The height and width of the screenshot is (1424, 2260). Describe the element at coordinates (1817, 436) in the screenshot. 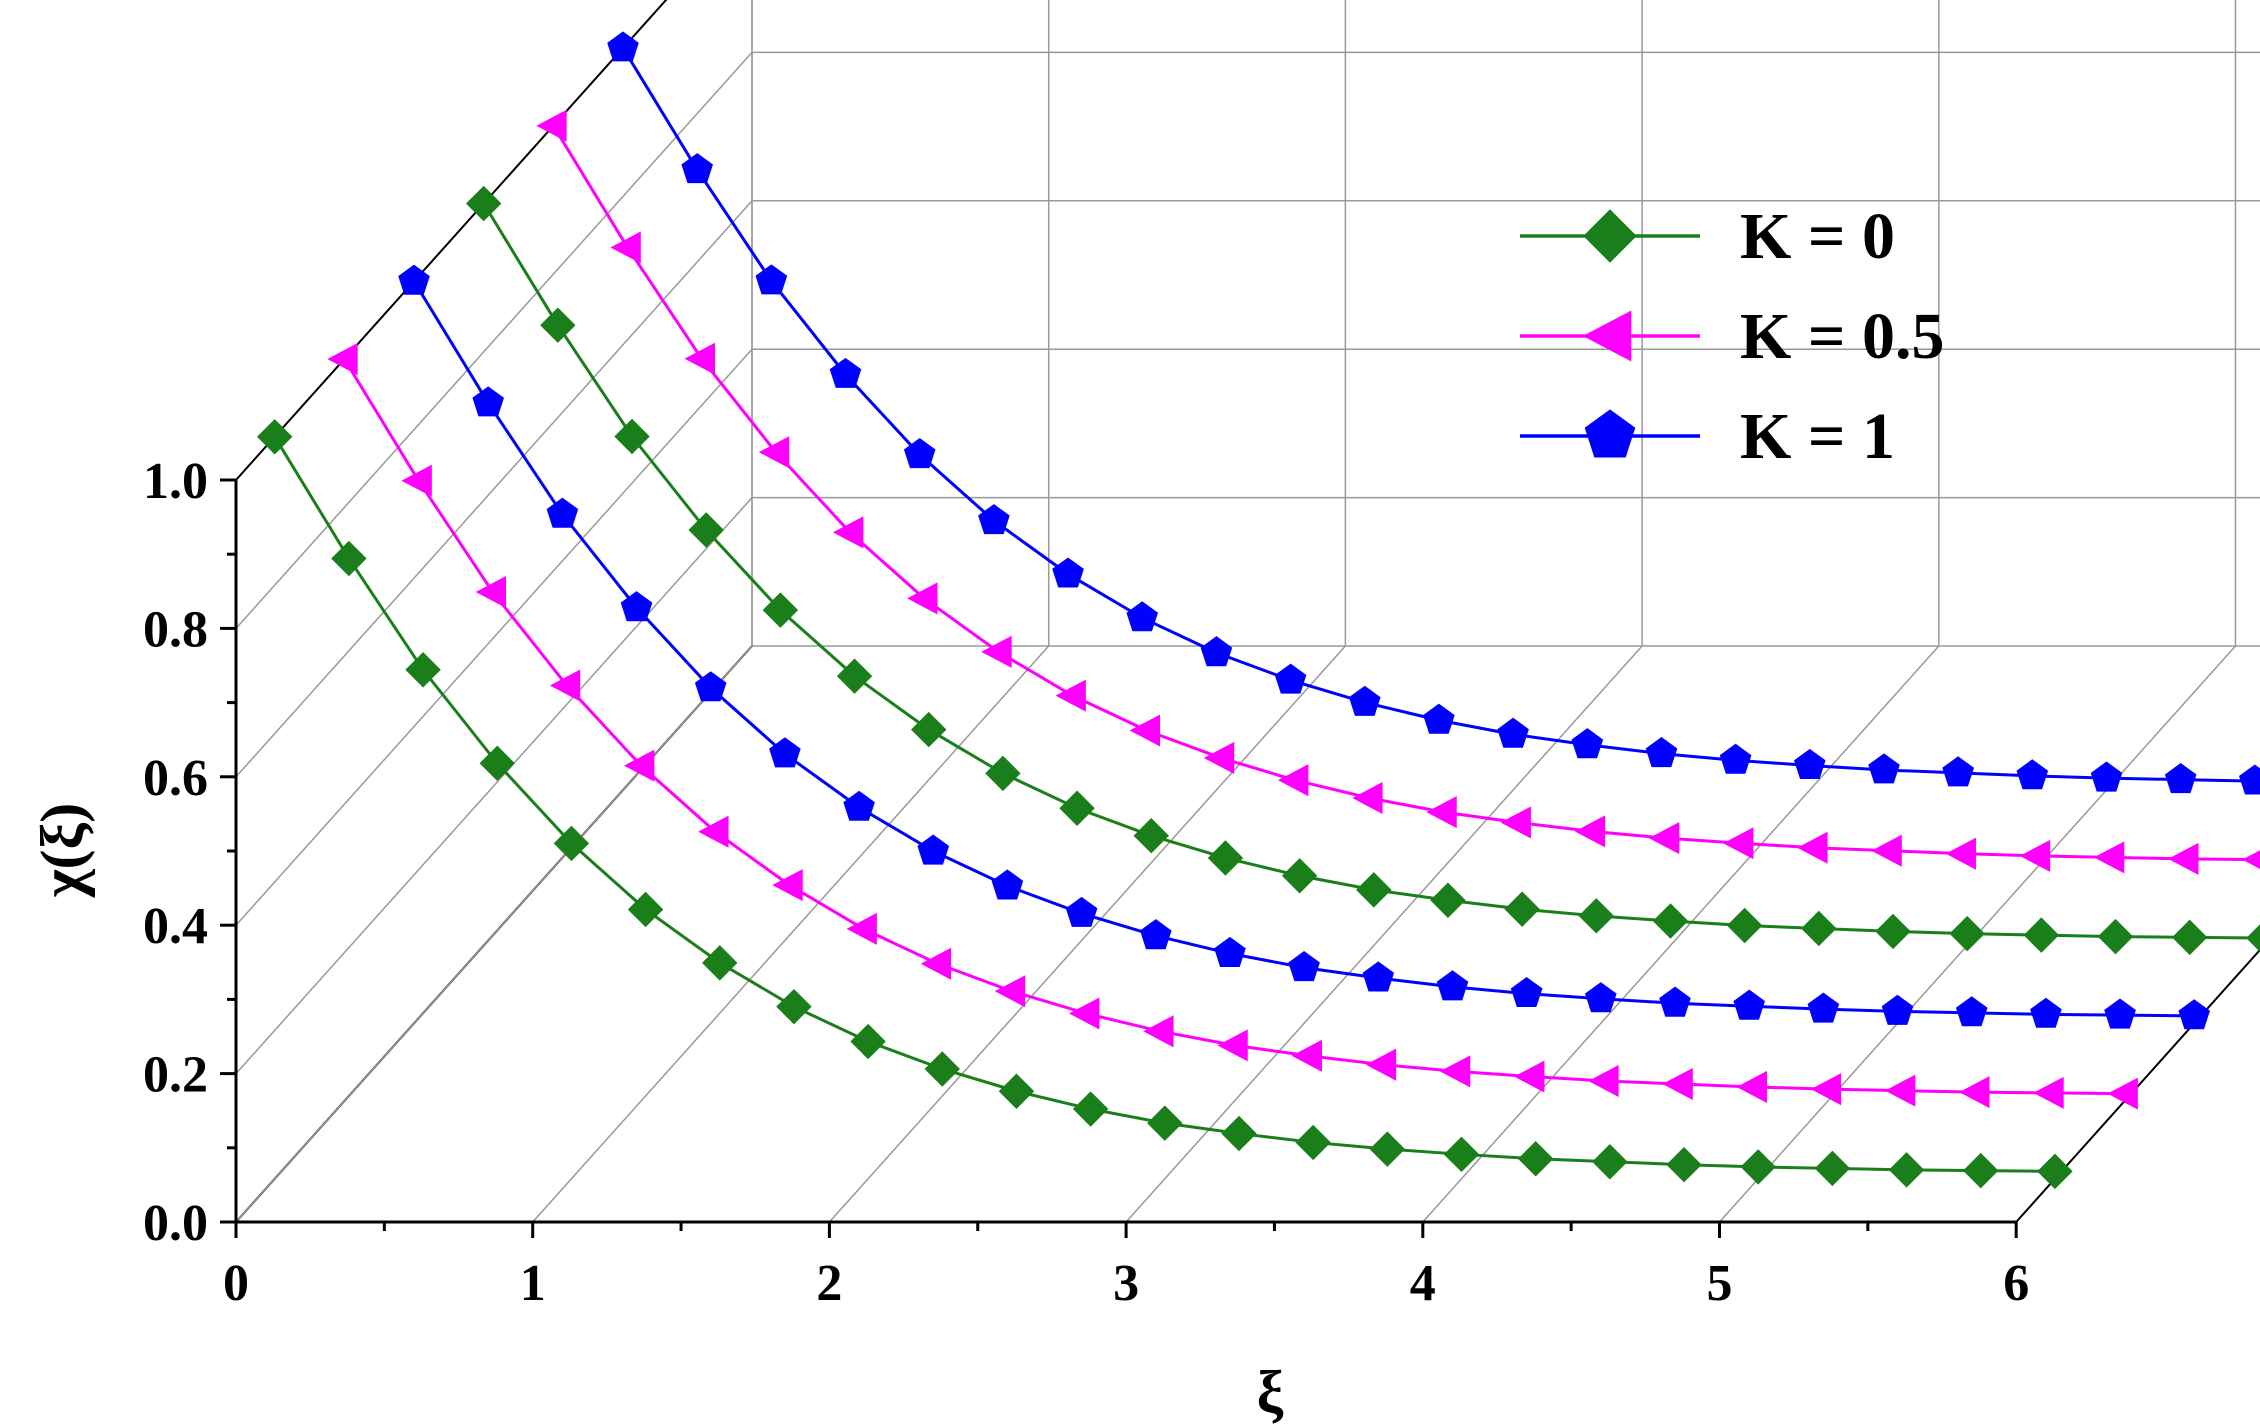

I see `legend-label: K = 1` at that location.